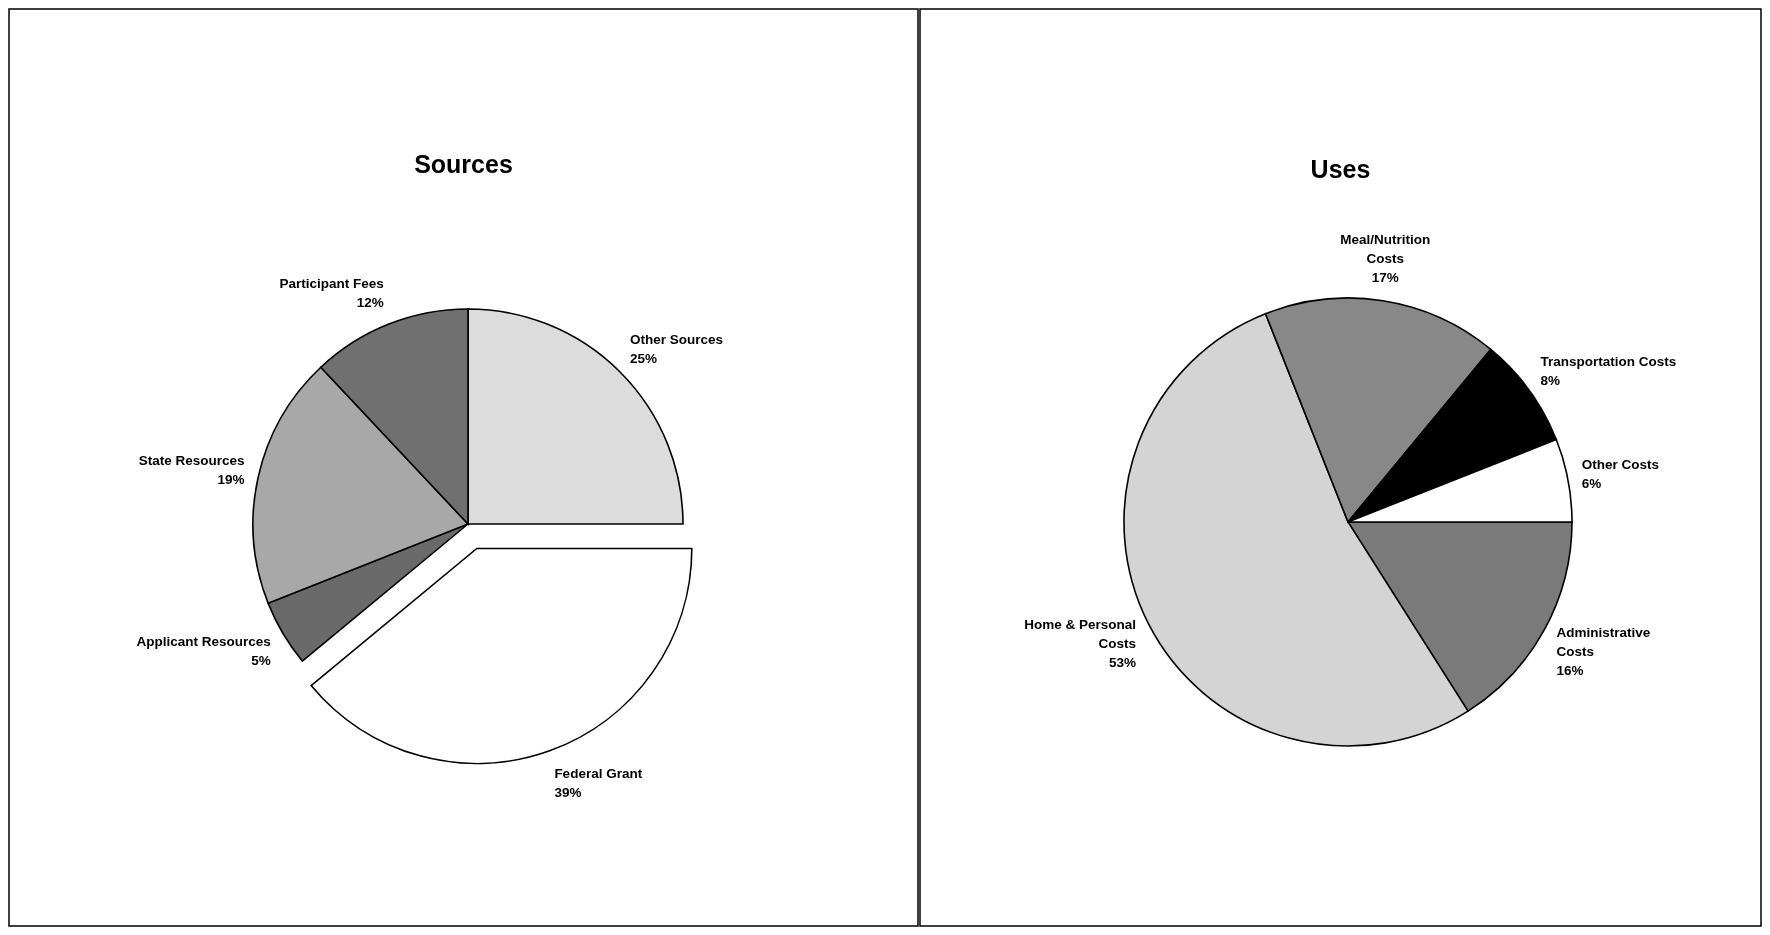 The height and width of the screenshot is (935, 1770). I want to click on data-label: 39%, so click(568, 792).